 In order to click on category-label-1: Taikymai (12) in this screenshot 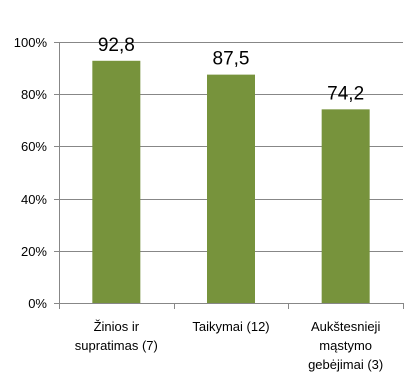, I will do `click(230, 326)`.